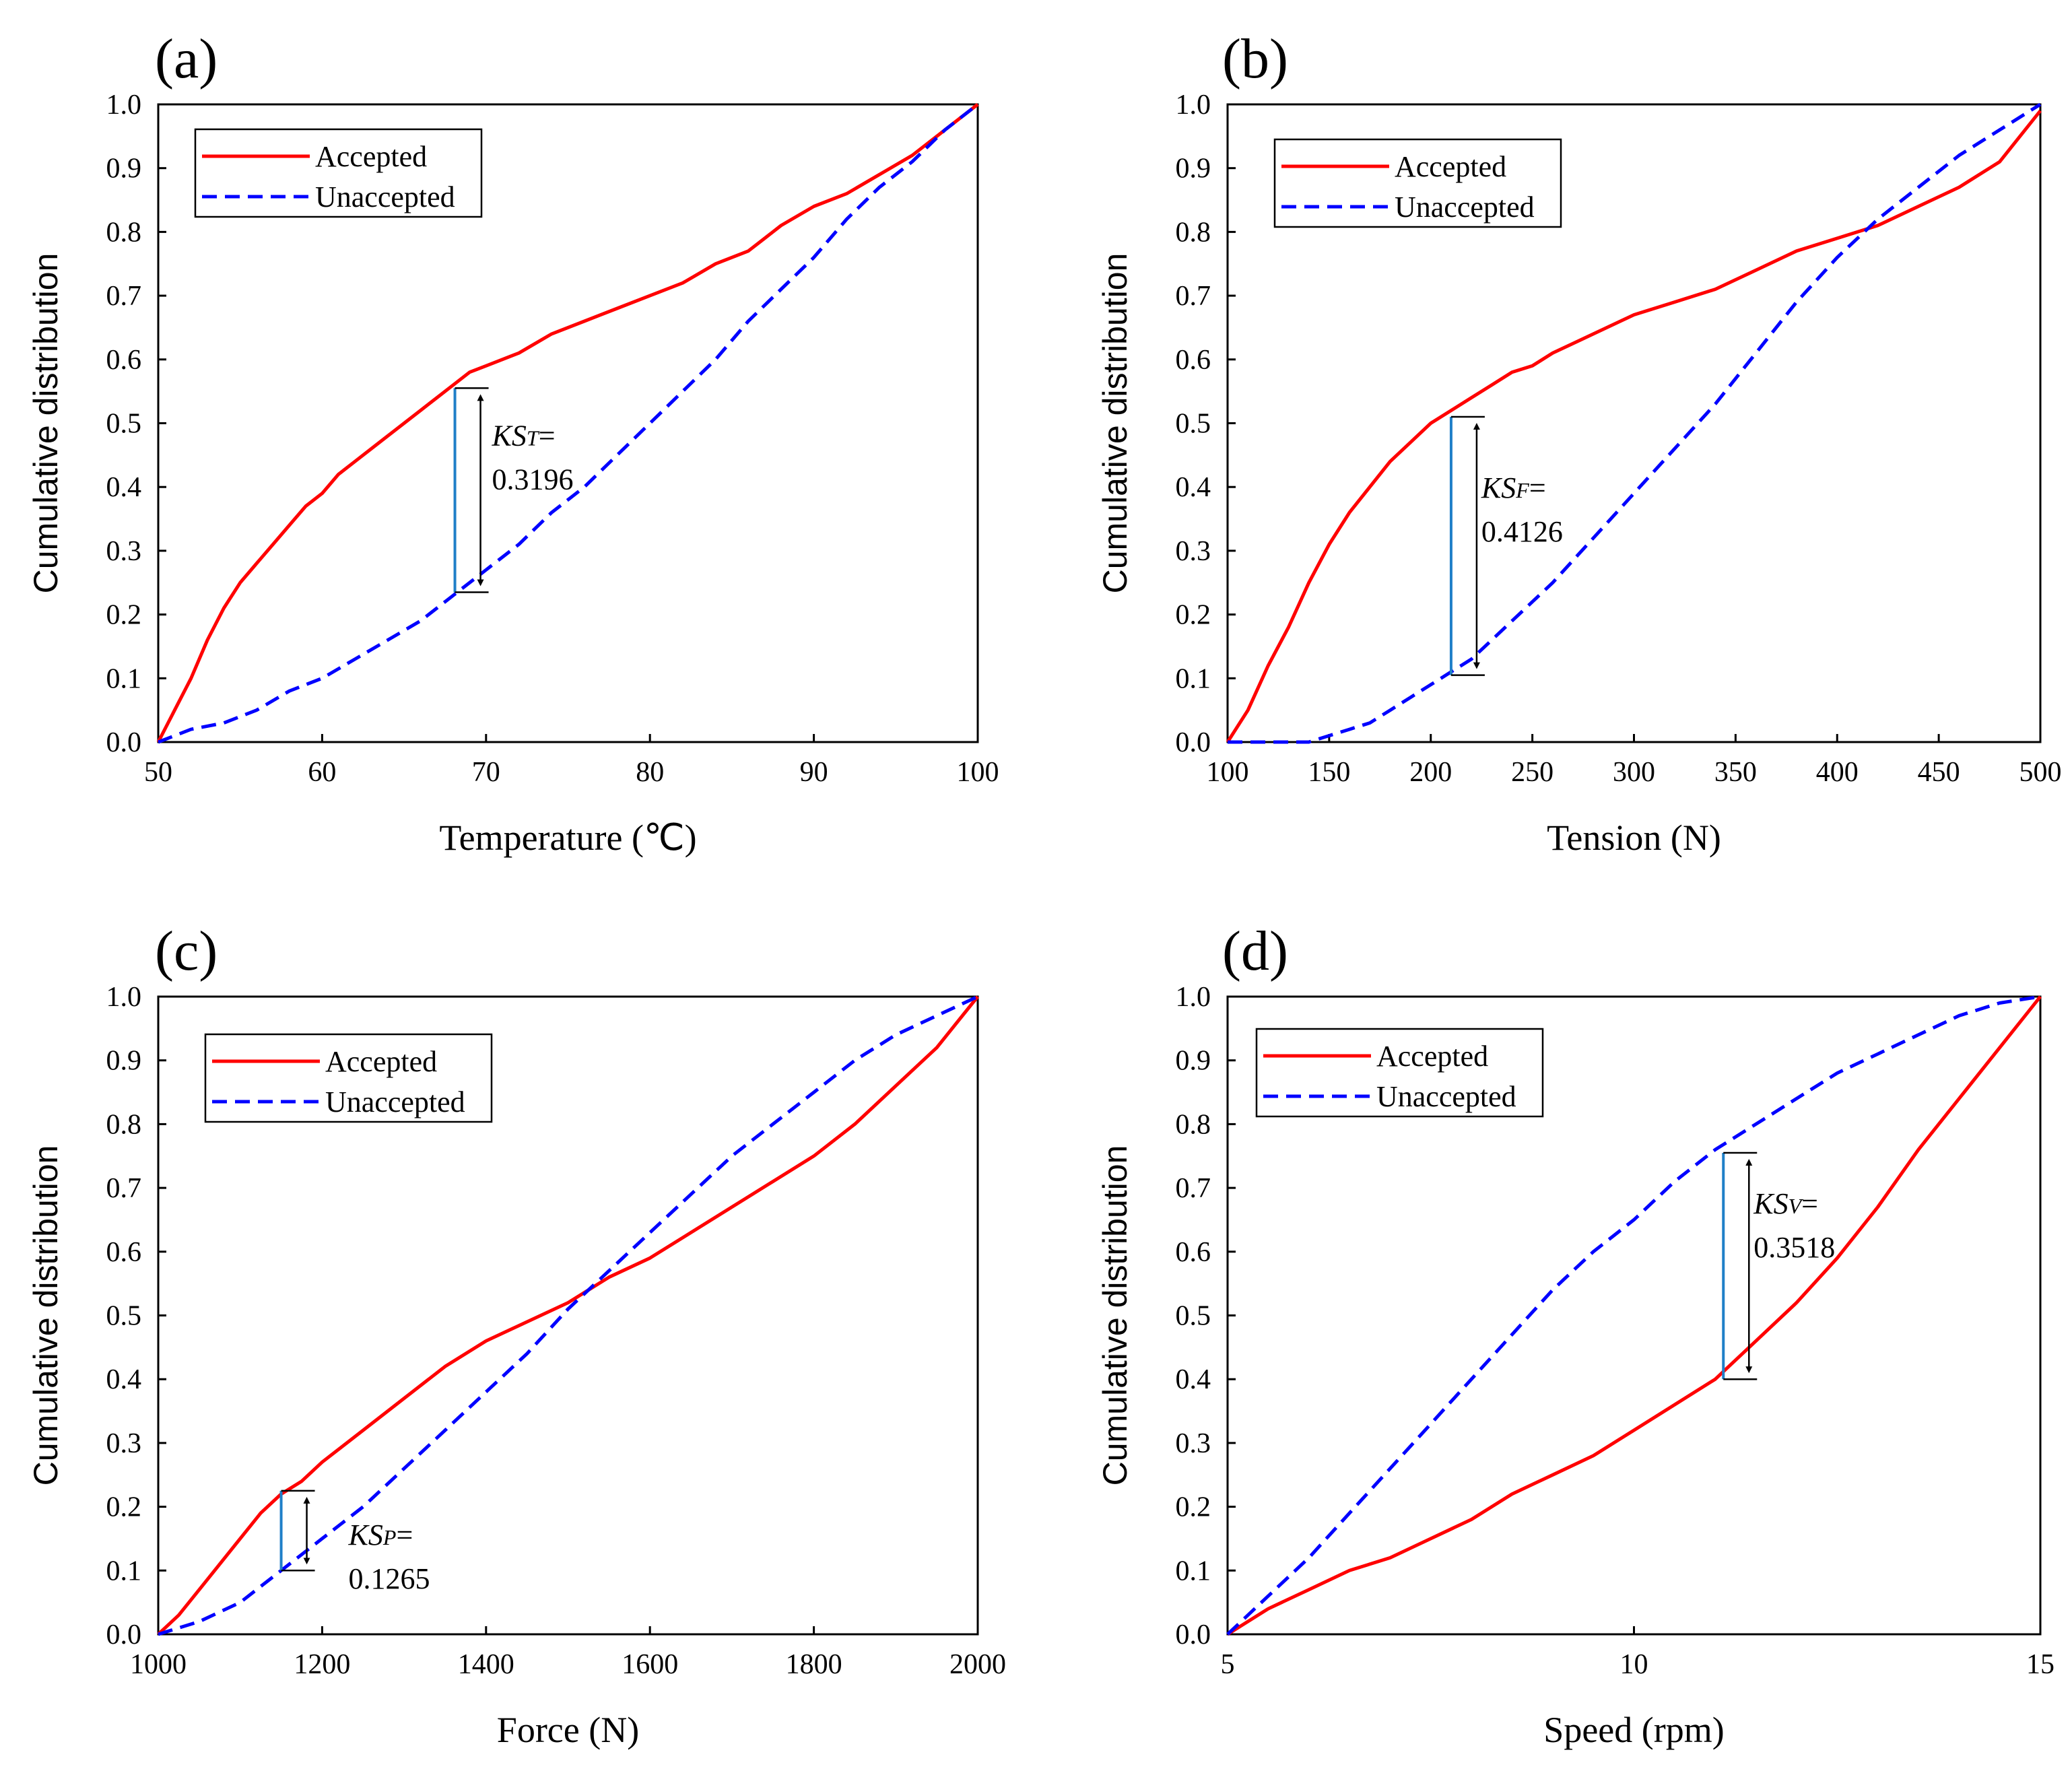 The height and width of the screenshot is (1773, 2072). I want to click on x-axis-title: Tension (N), so click(1634, 837).